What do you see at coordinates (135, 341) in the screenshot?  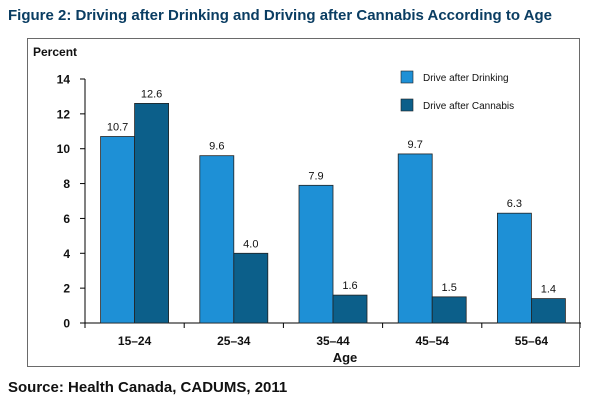 I see `x-tick-label: 15–24` at bounding box center [135, 341].